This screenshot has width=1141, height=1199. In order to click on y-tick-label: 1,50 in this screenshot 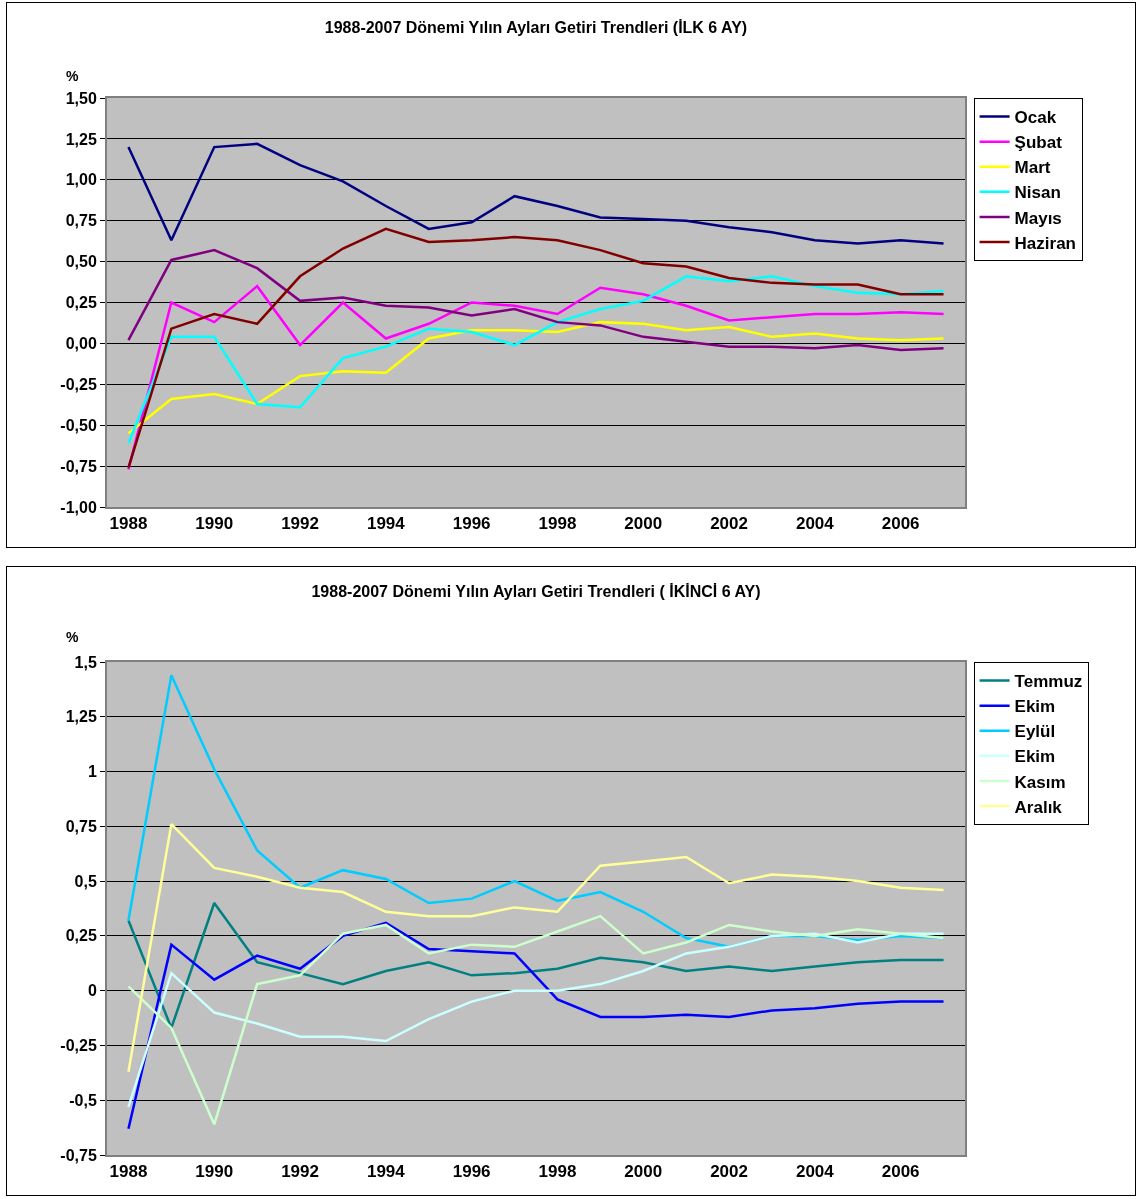, I will do `click(81, 98)`.